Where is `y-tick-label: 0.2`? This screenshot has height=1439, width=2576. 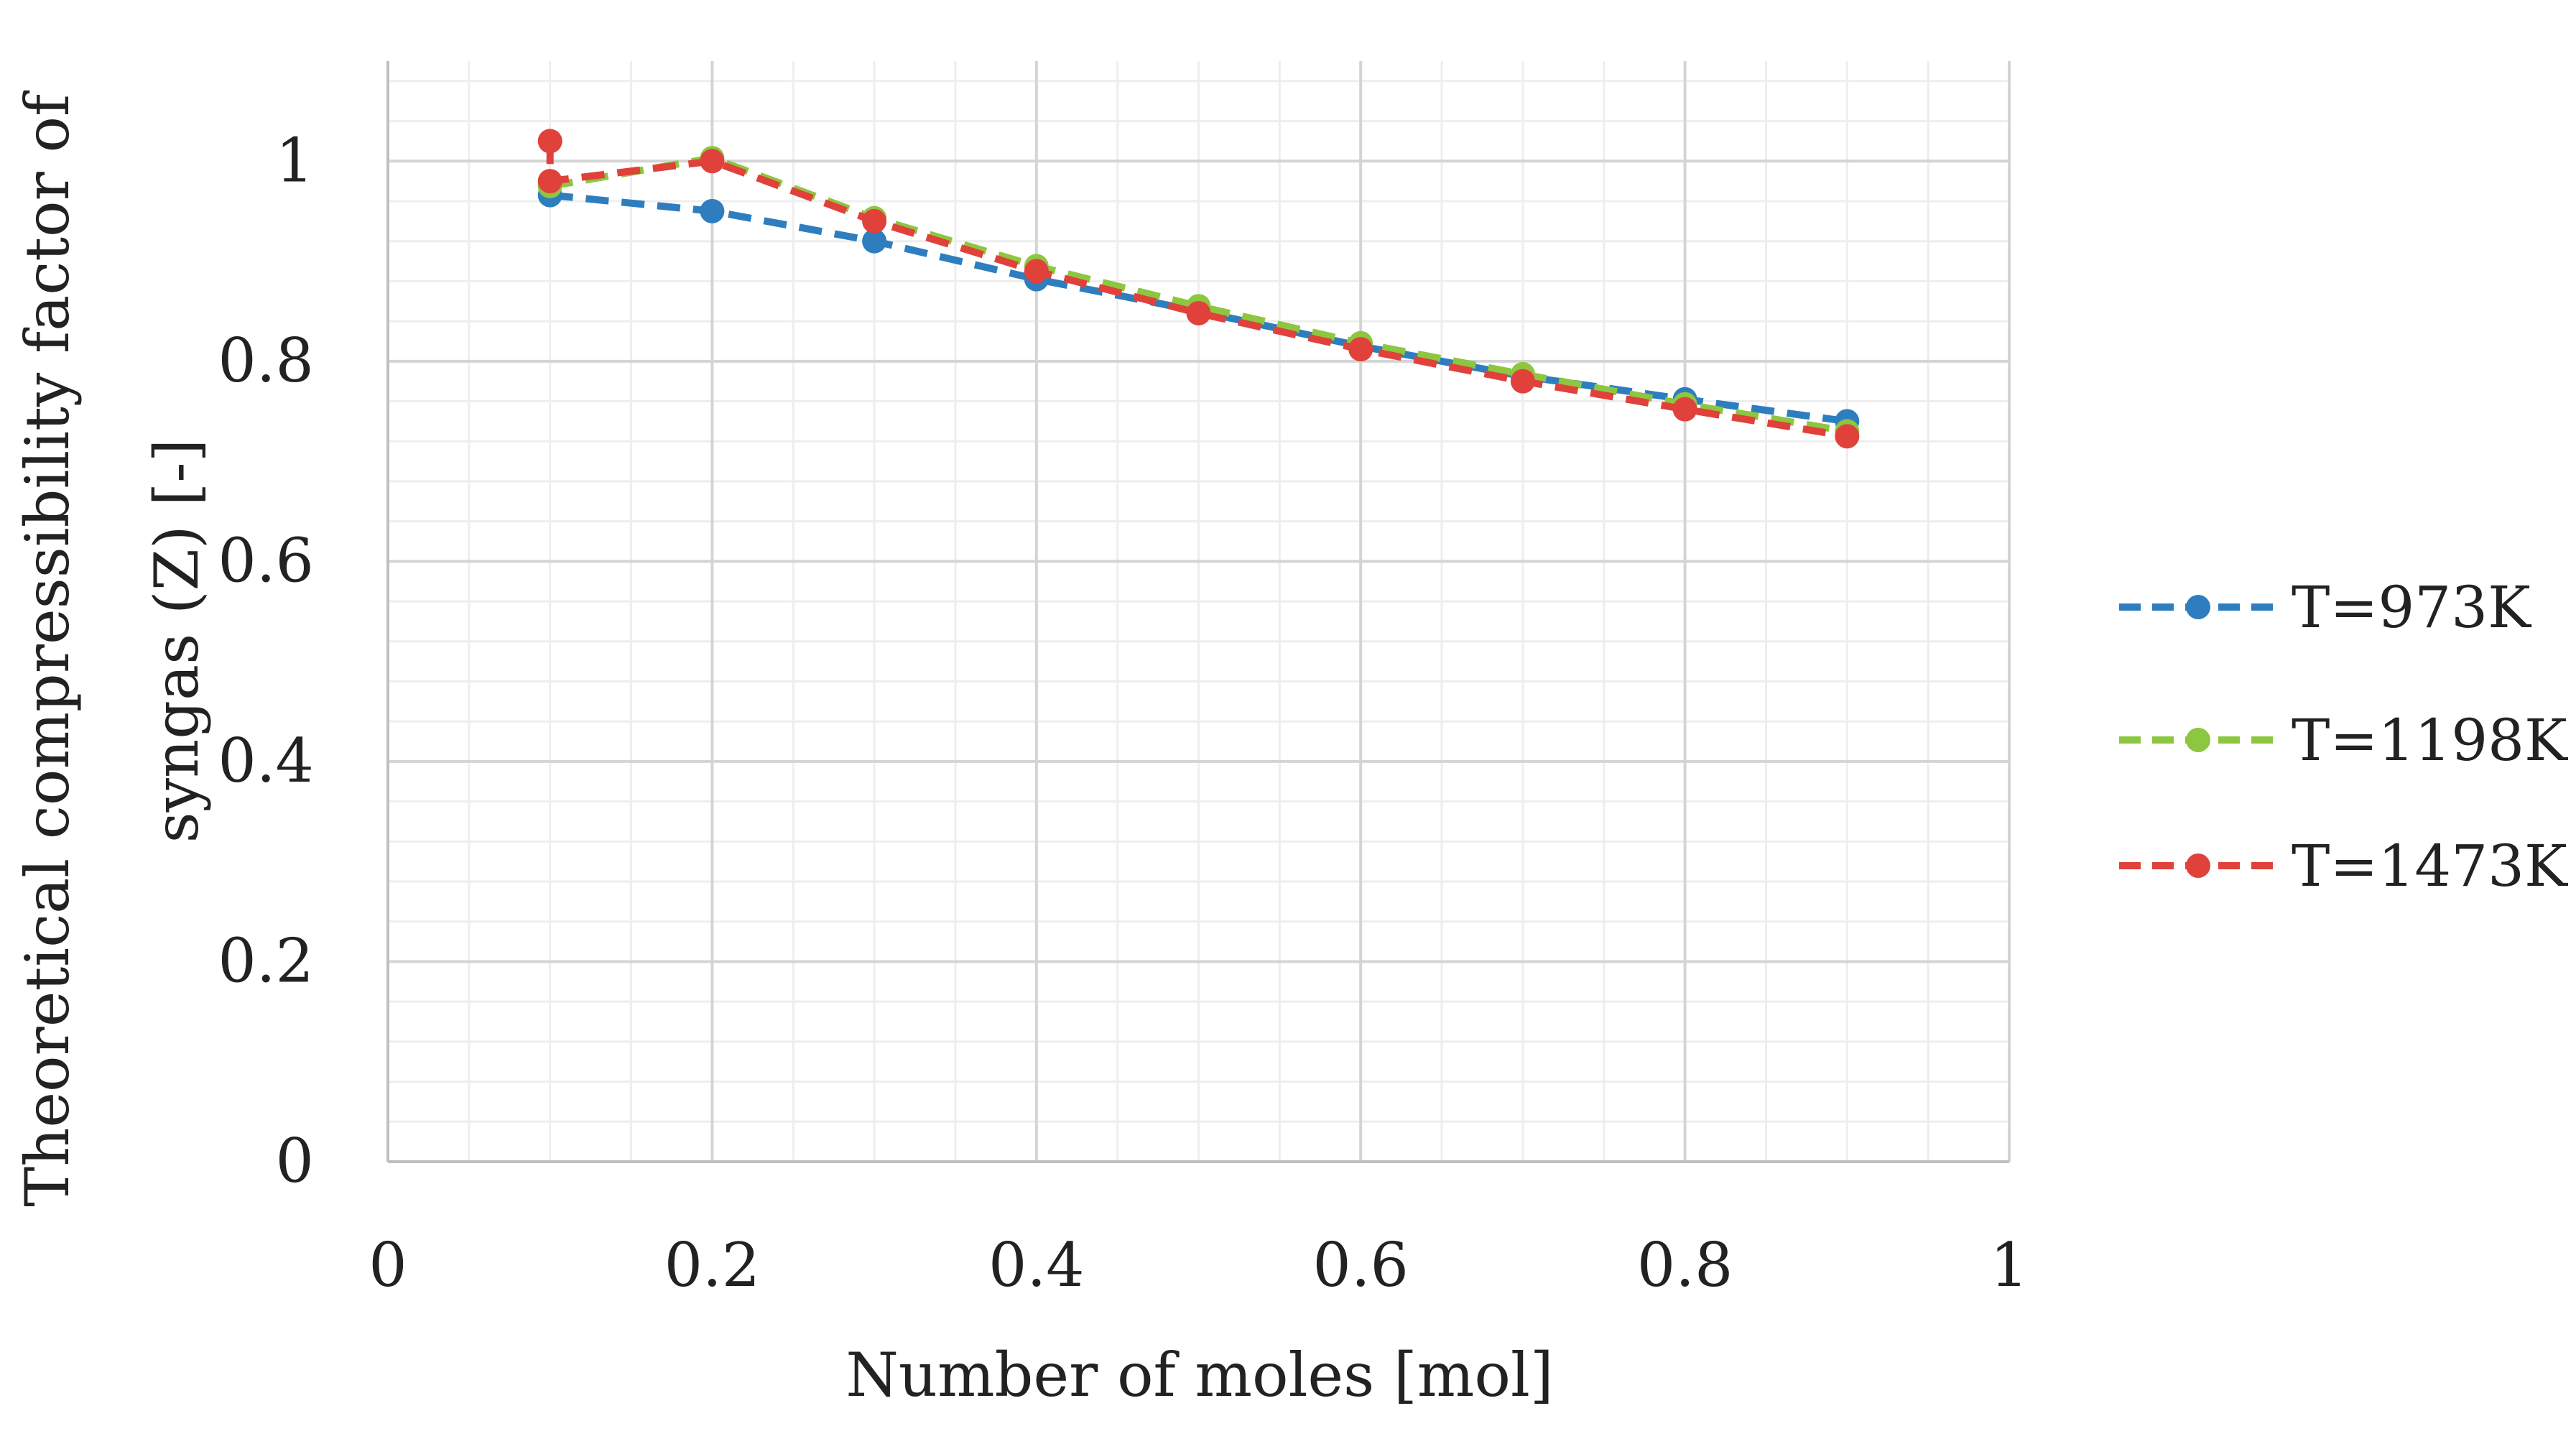
y-tick-label: 0.2 is located at coordinates (266, 961).